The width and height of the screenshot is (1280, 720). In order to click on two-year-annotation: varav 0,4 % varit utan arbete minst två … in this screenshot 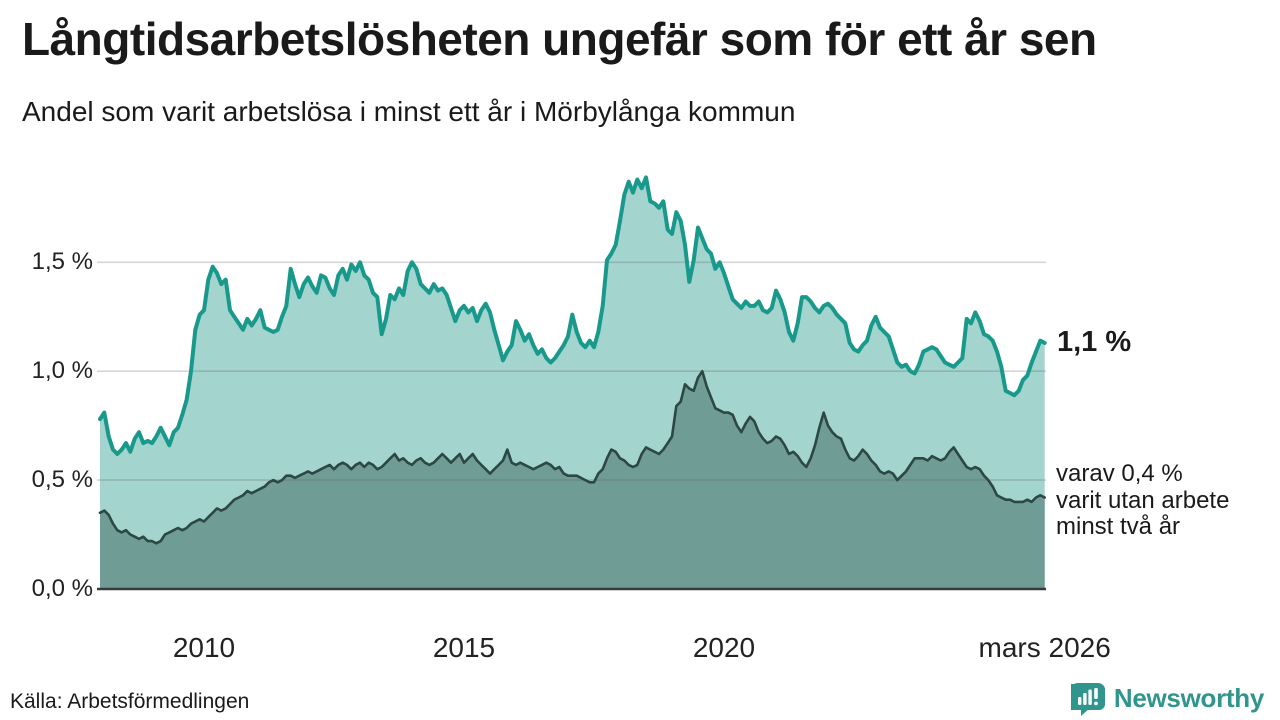, I will do `click(1143, 500)`.